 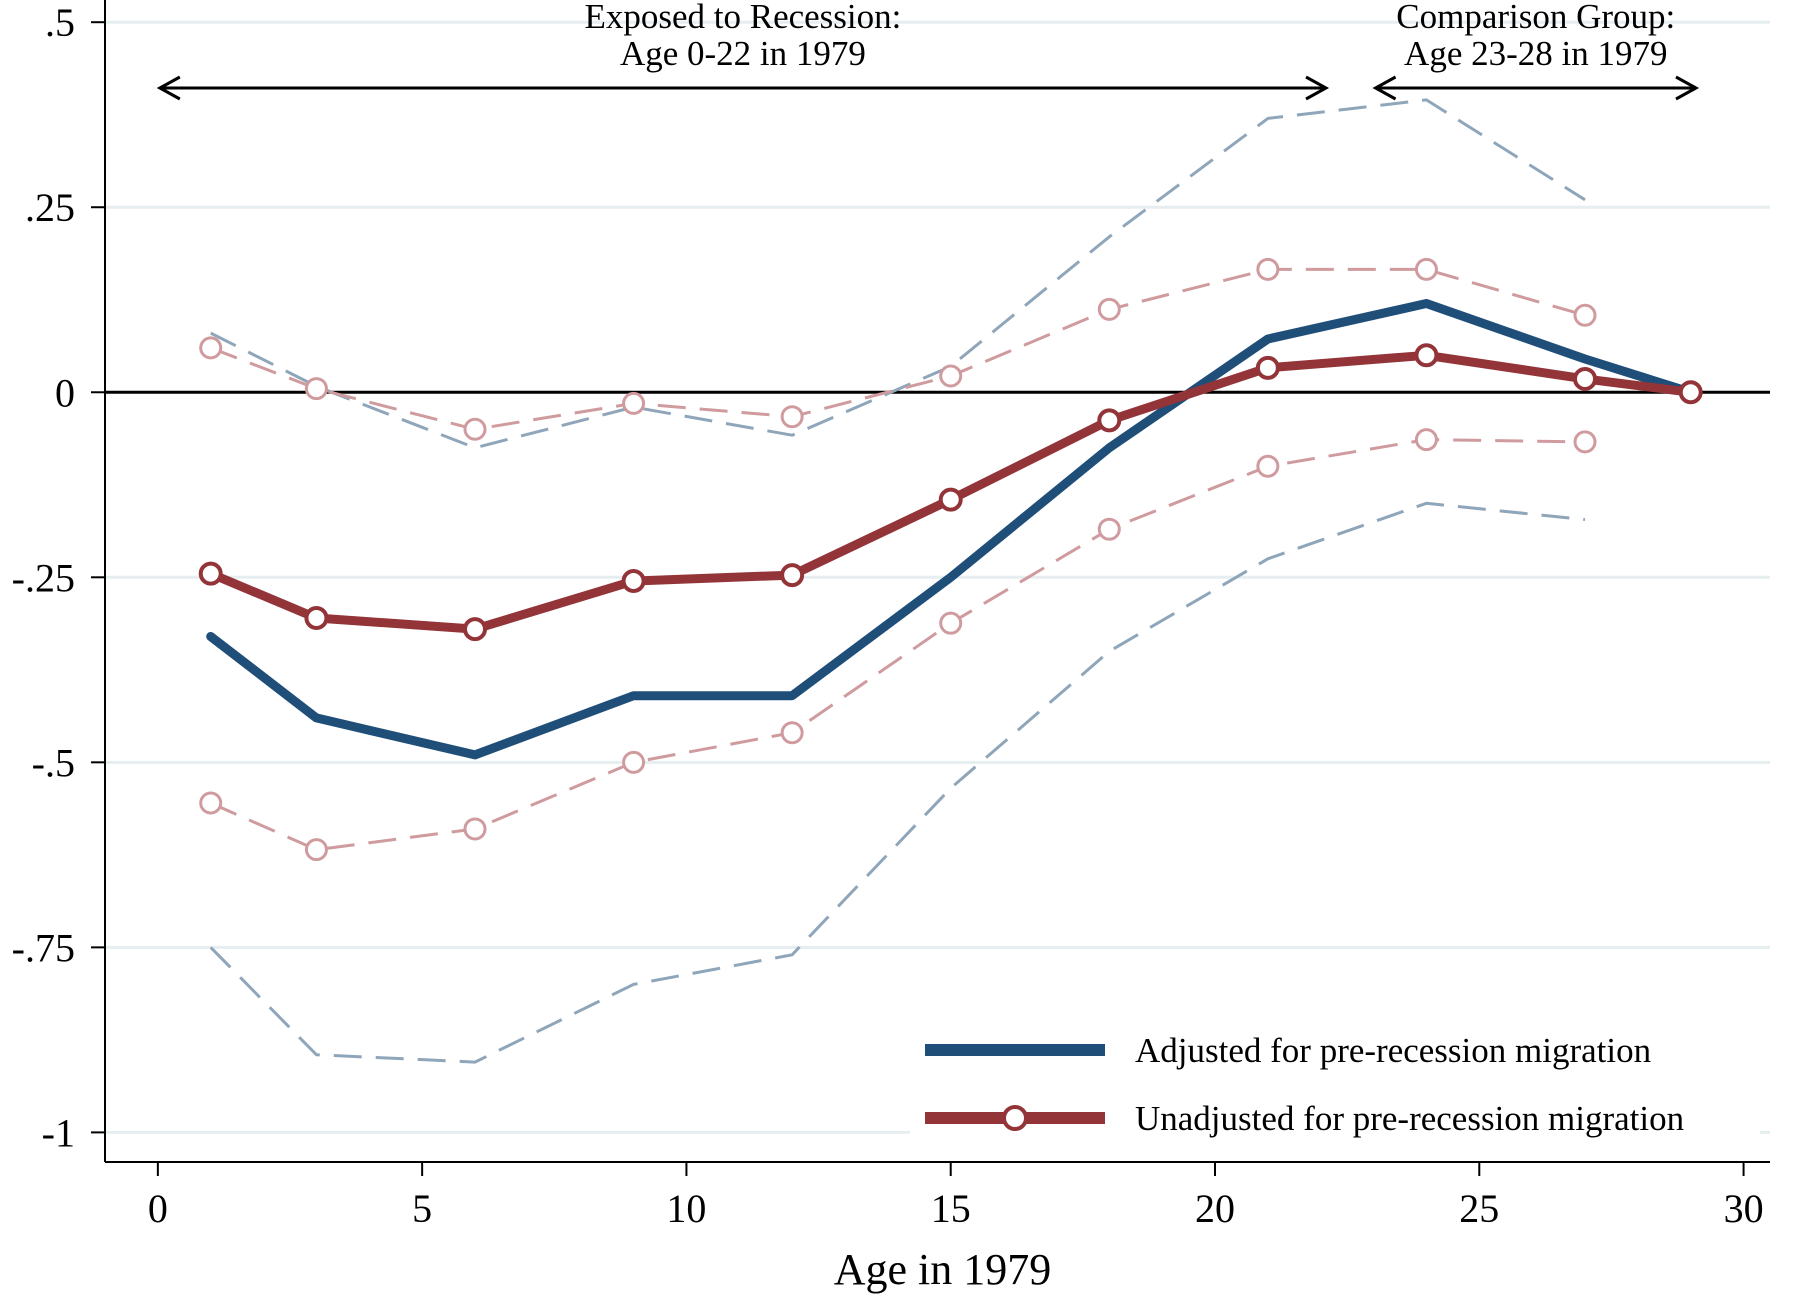 I want to click on legend-label: Adjusted for pre-recession migration, so click(x=1393, y=1050).